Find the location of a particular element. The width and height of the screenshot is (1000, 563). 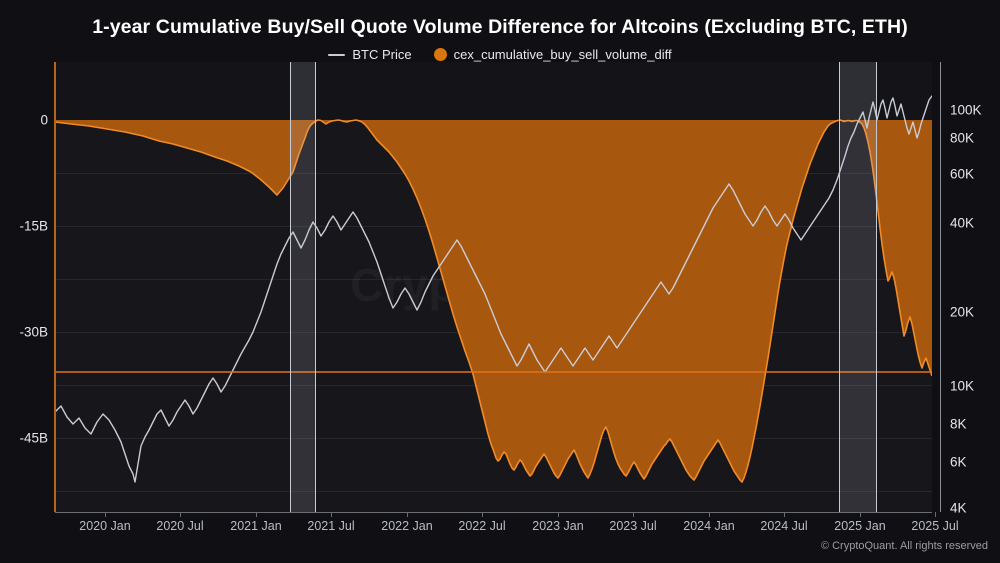

y-axis-right-tick: 6K is located at coordinates (958, 462).